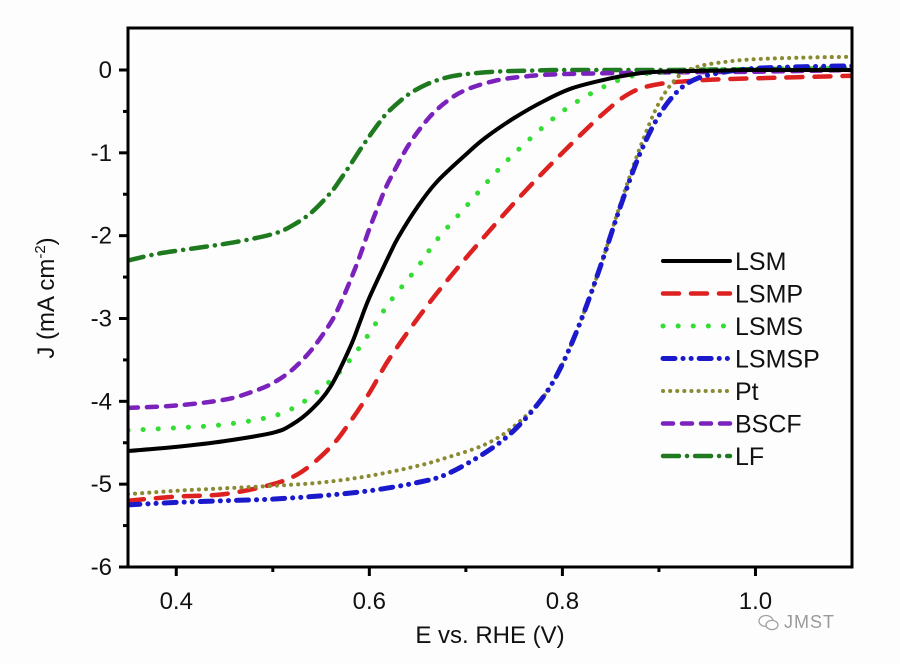  Describe the element at coordinates (40, 251) in the screenshot. I see `y-axis-label-sup: -2` at that location.